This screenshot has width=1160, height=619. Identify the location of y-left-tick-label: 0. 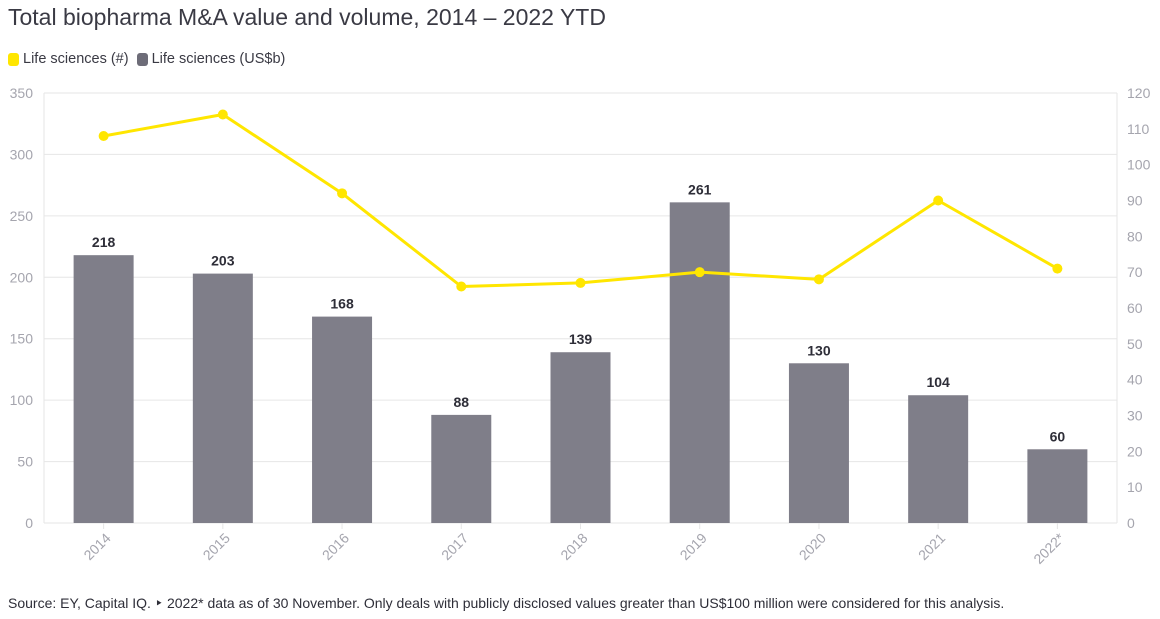
(29, 523).